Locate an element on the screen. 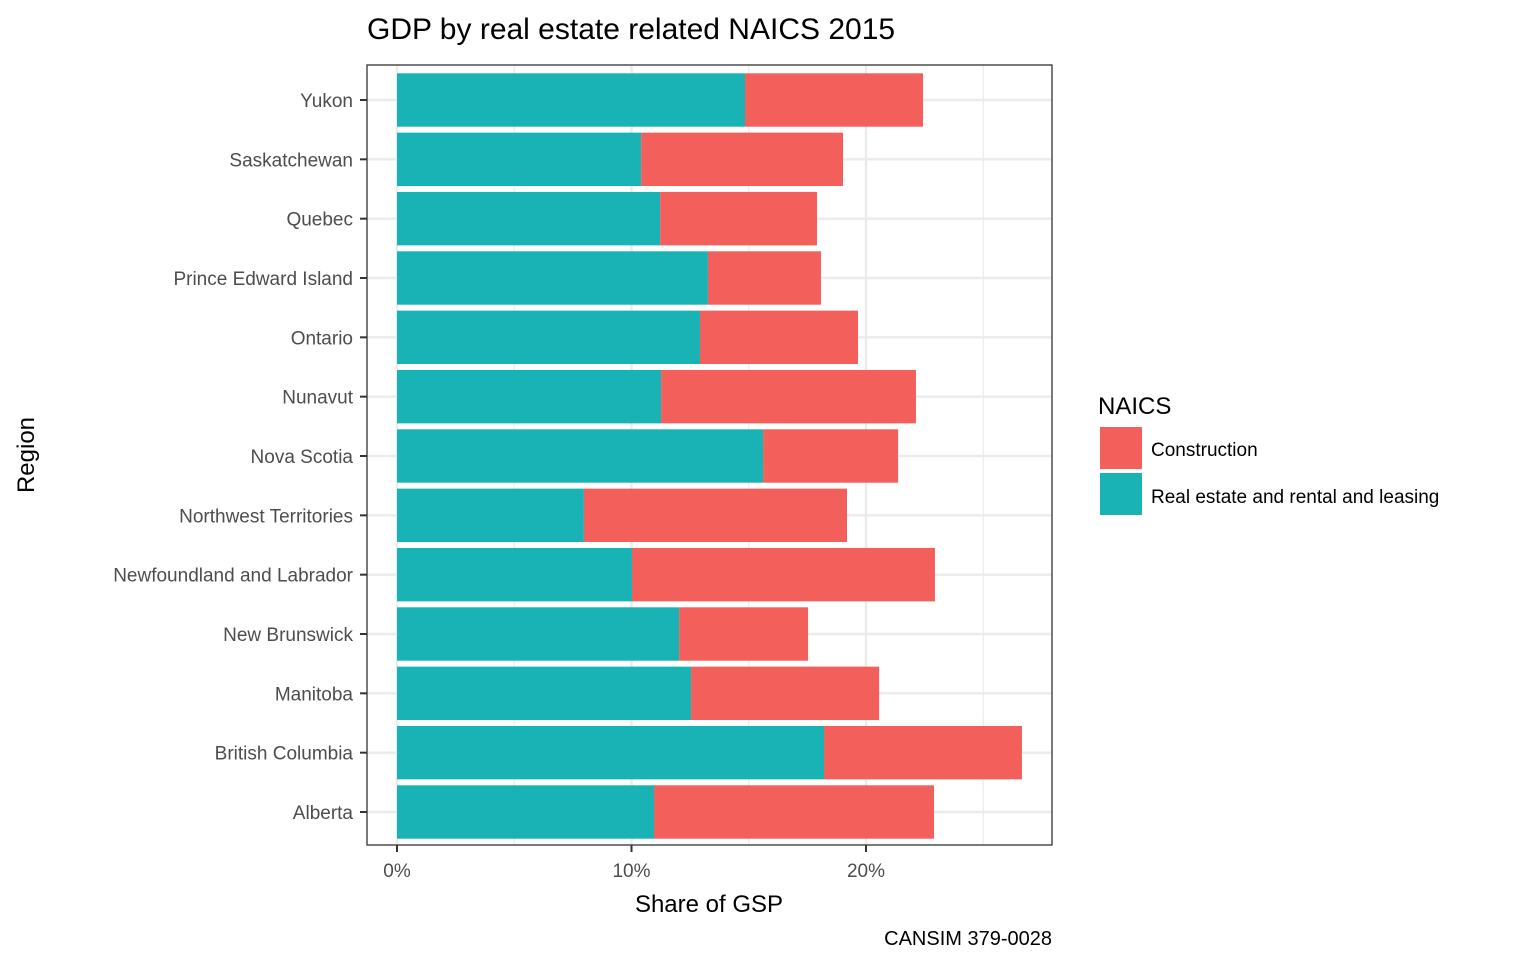 This screenshot has height=960, width=1536. chart-title: GDP by real estate related NAICS 2015 is located at coordinates (631, 29).